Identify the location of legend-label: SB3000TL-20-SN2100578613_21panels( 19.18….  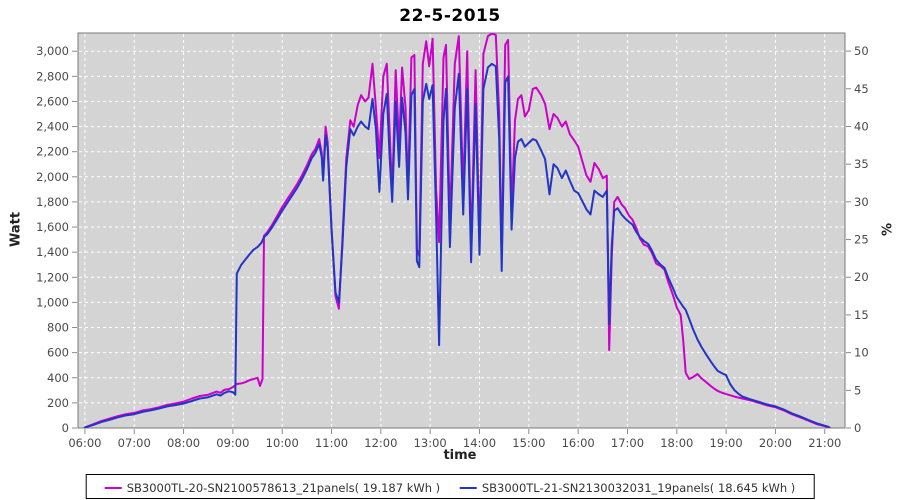
(283, 488).